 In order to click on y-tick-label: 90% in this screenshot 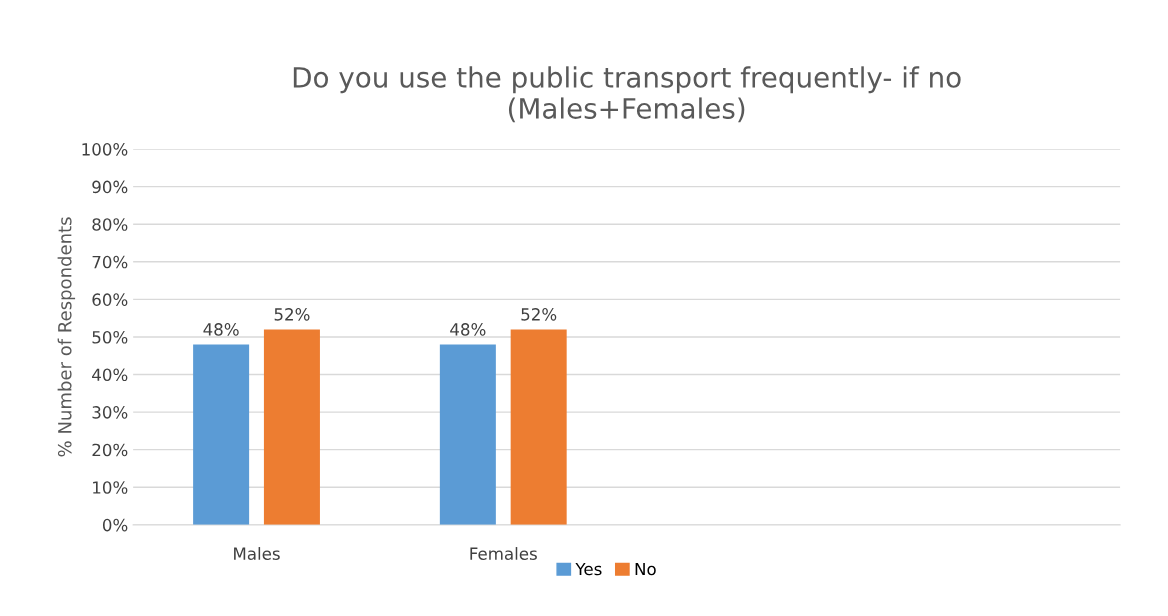, I will do `click(110, 187)`.